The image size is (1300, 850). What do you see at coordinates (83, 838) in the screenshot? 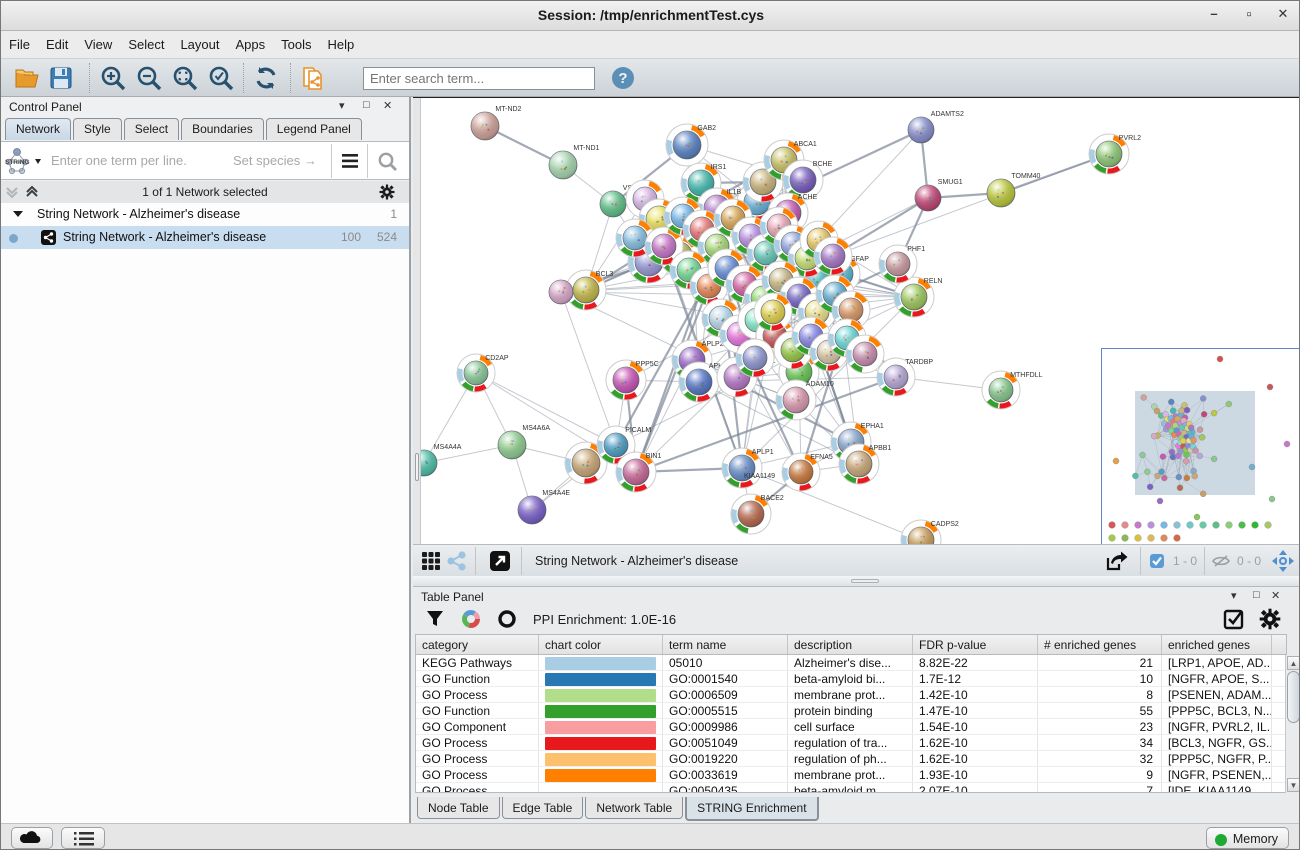
I see `task-list-button` at bounding box center [83, 838].